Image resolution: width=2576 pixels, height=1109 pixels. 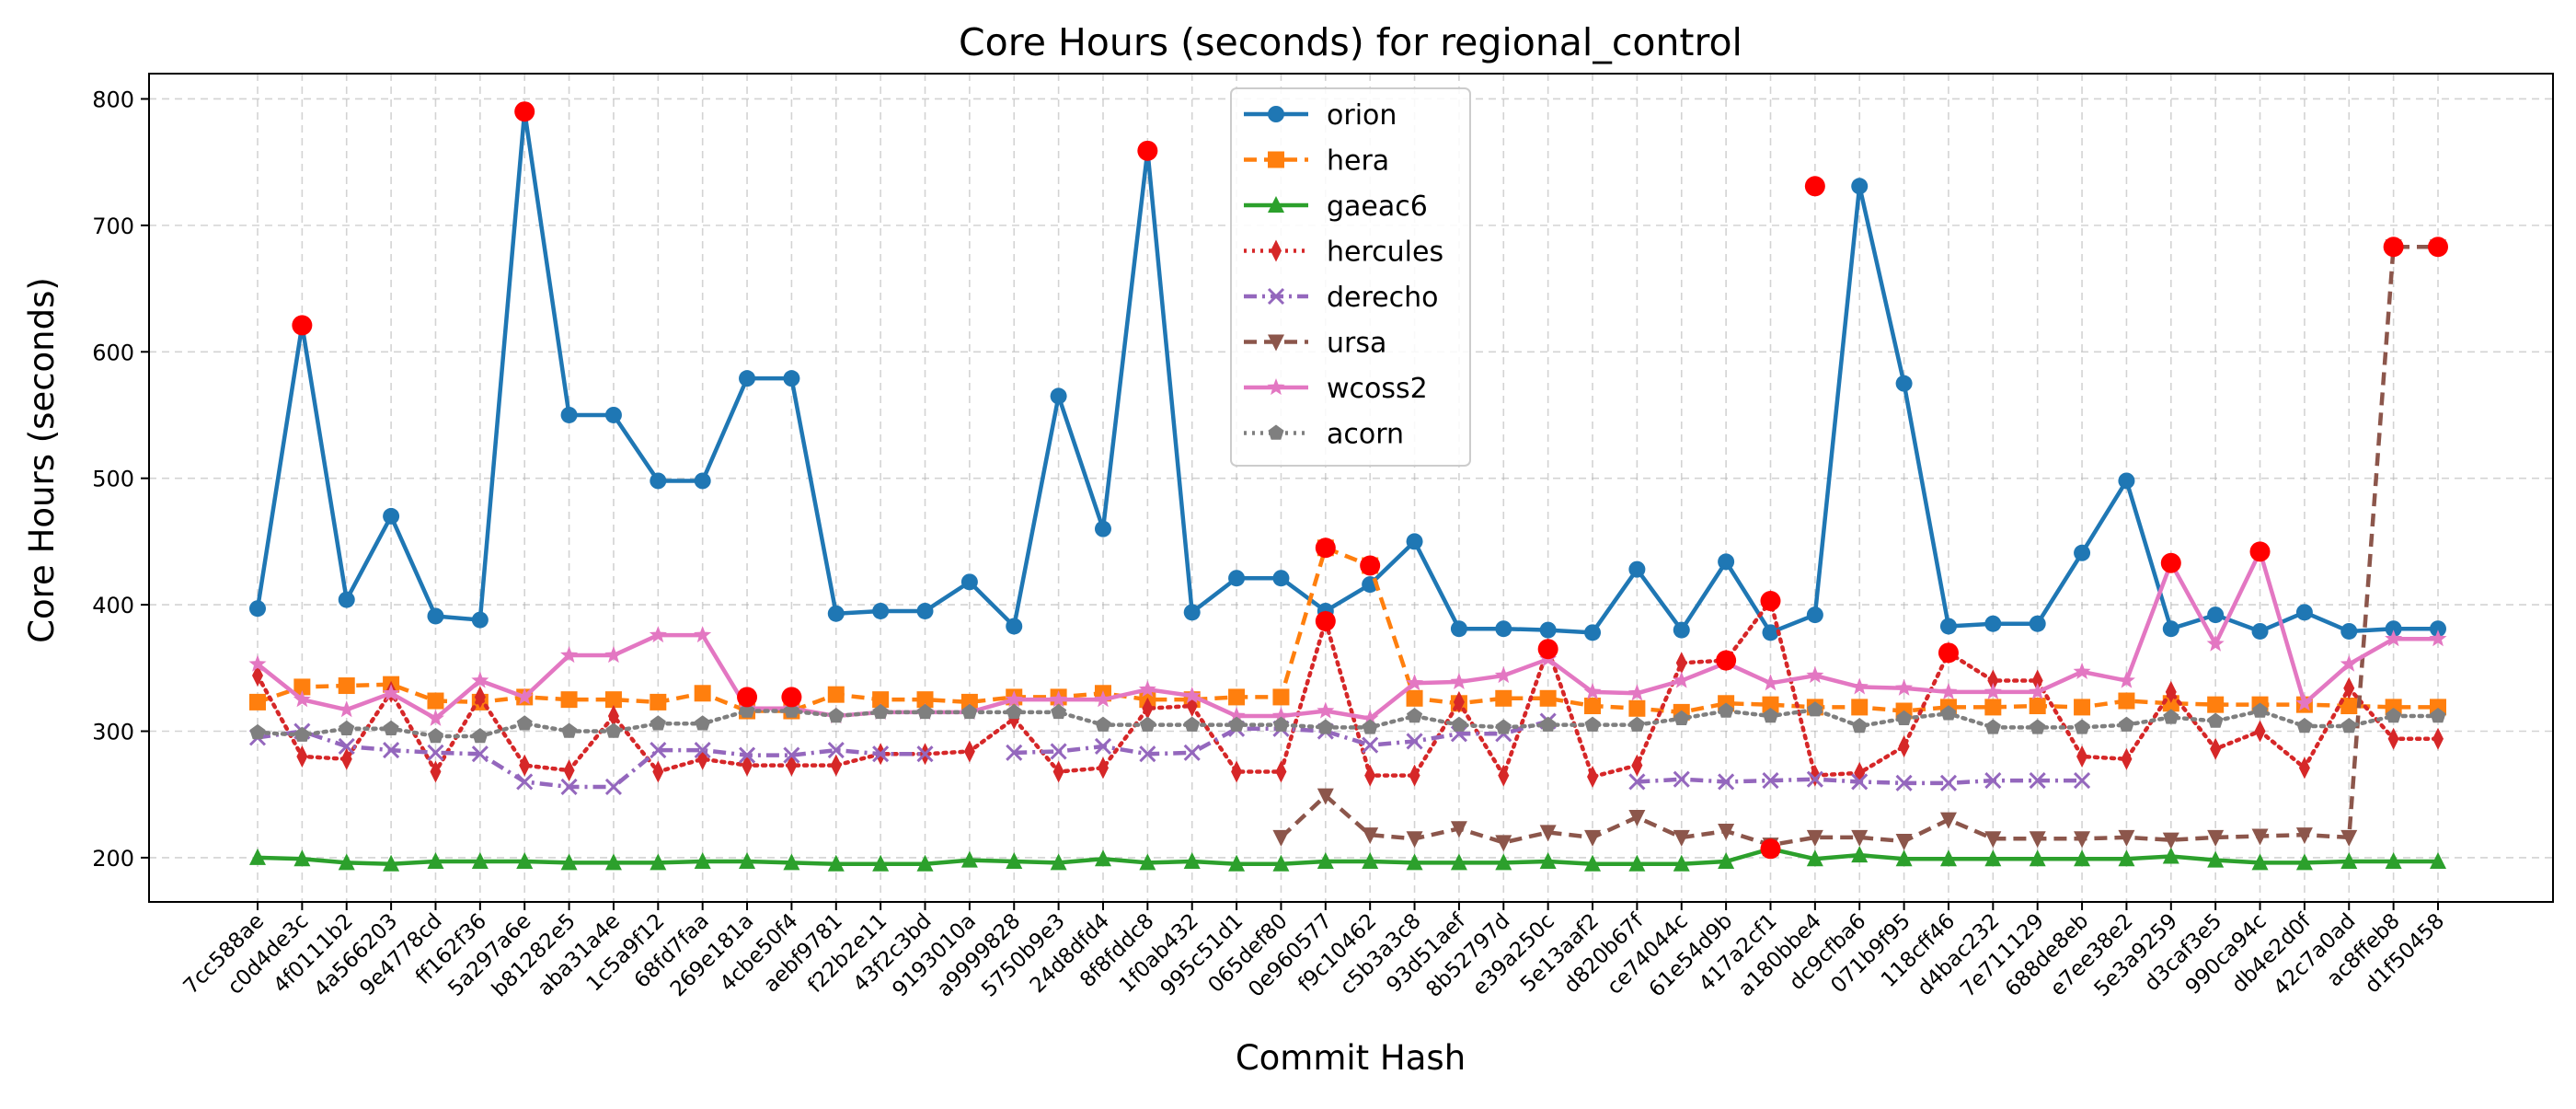 I want to click on legend-label-ursa: ursa, so click(x=1356, y=344).